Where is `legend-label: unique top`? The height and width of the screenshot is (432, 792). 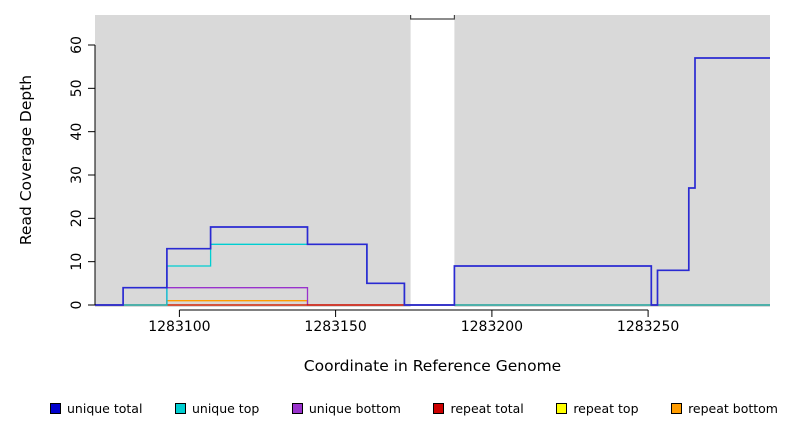 legend-label: unique top is located at coordinates (225, 408).